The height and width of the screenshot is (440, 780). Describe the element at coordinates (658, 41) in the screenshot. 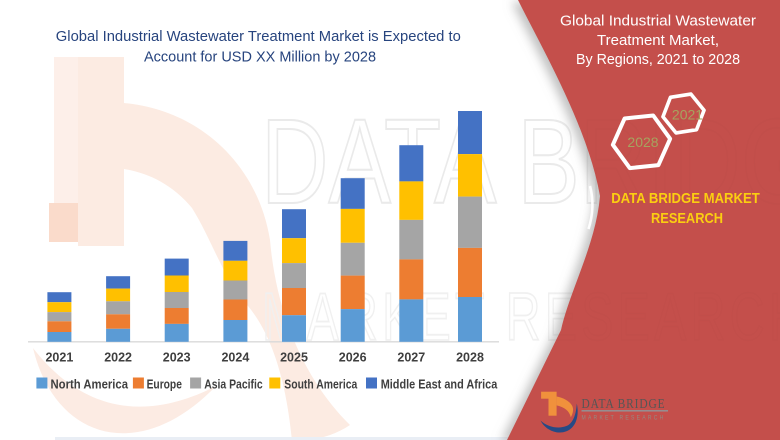

I see `svg-text: Treatment Market,` at that location.